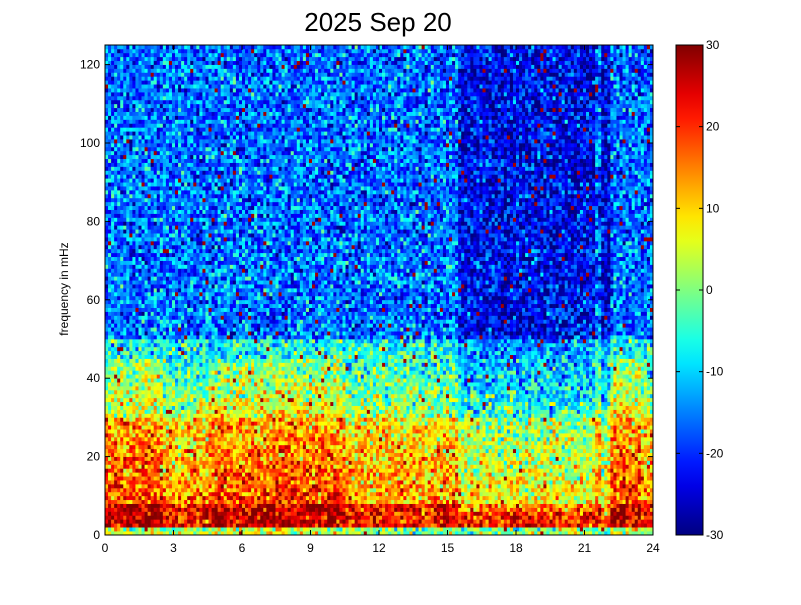 The width and height of the screenshot is (801, 605). Describe the element at coordinates (448, 548) in the screenshot. I see `x-tick-label: 15` at that location.